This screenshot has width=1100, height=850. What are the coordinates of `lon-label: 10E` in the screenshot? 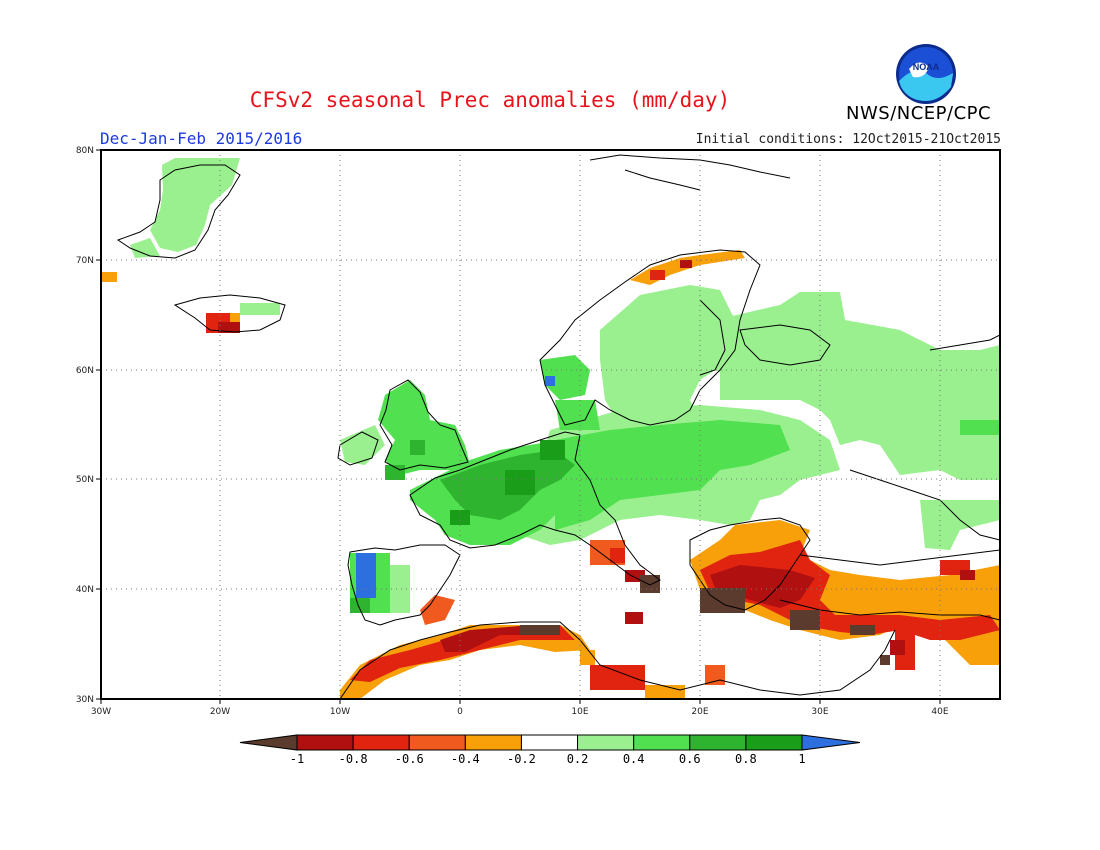 It's located at (579, 712).